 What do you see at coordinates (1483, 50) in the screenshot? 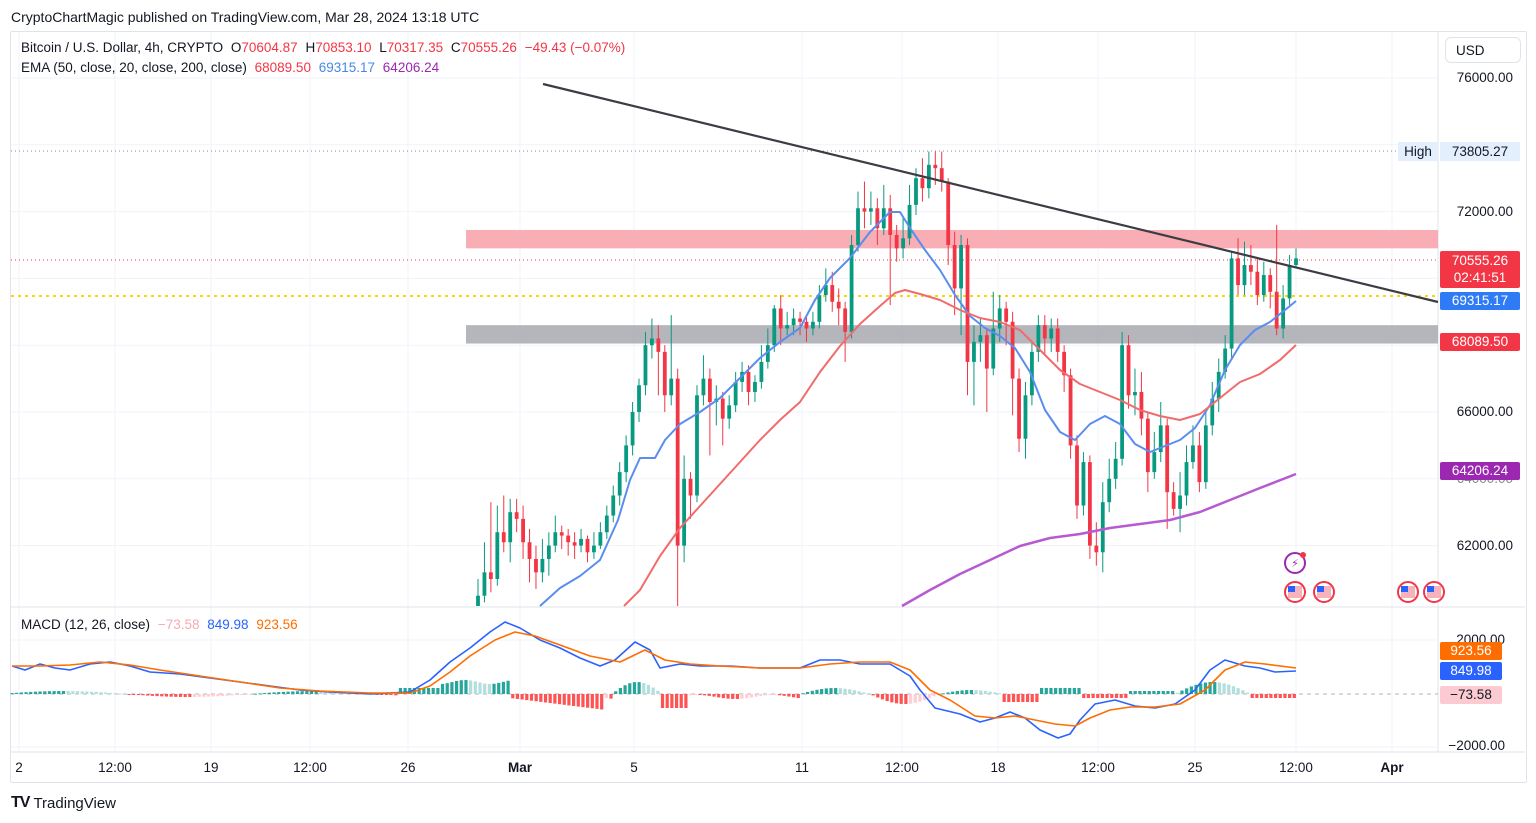
I see `currency-button: USD` at bounding box center [1483, 50].